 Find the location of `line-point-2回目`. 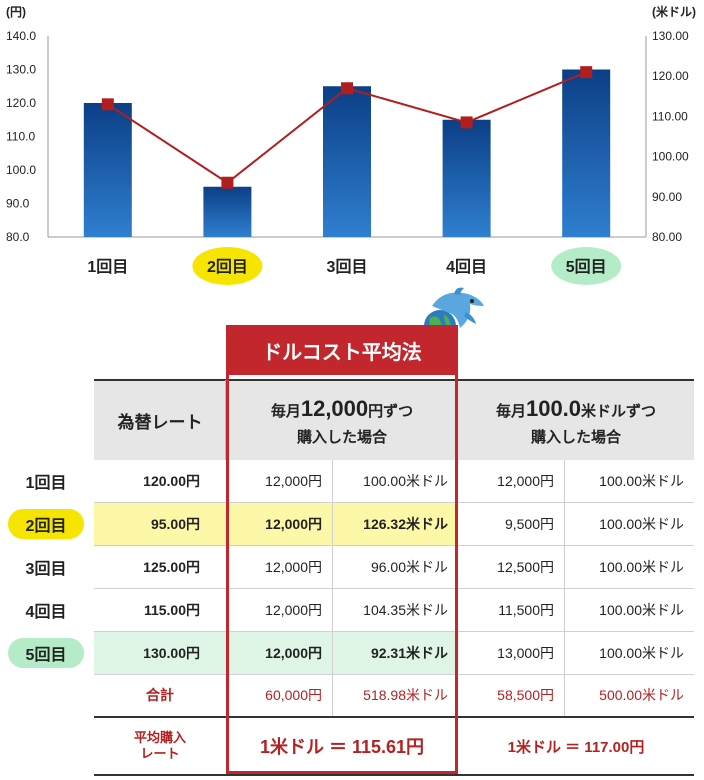

line-point-2回目 is located at coordinates (227, 182).